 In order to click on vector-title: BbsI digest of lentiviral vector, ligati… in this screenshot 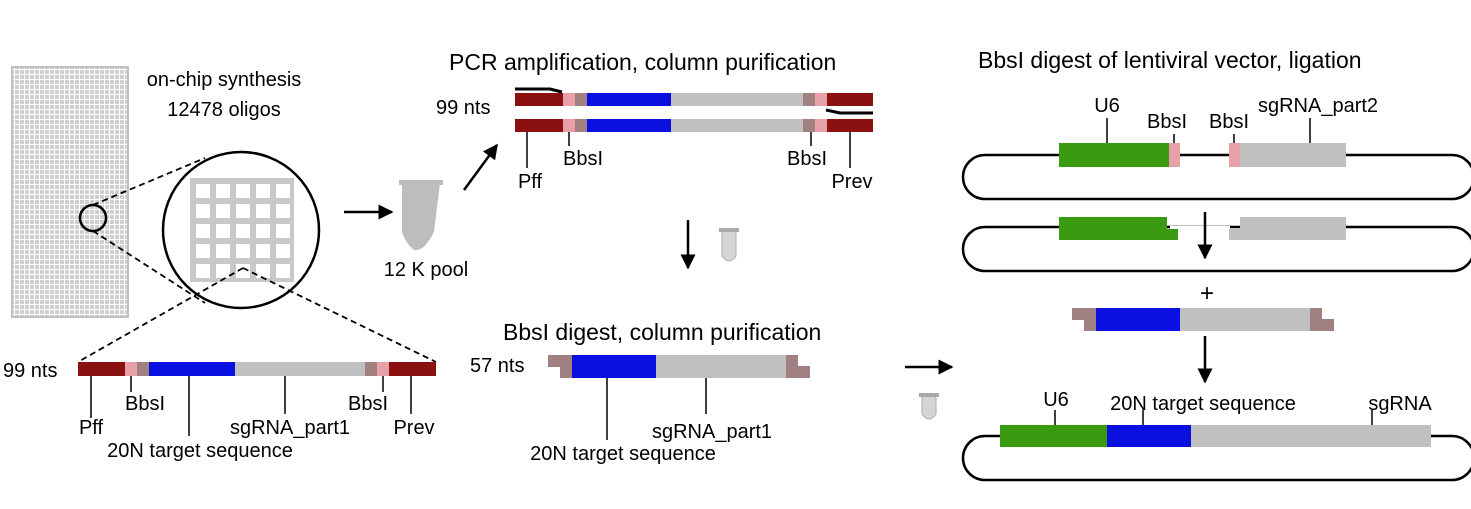, I will do `click(1170, 60)`.